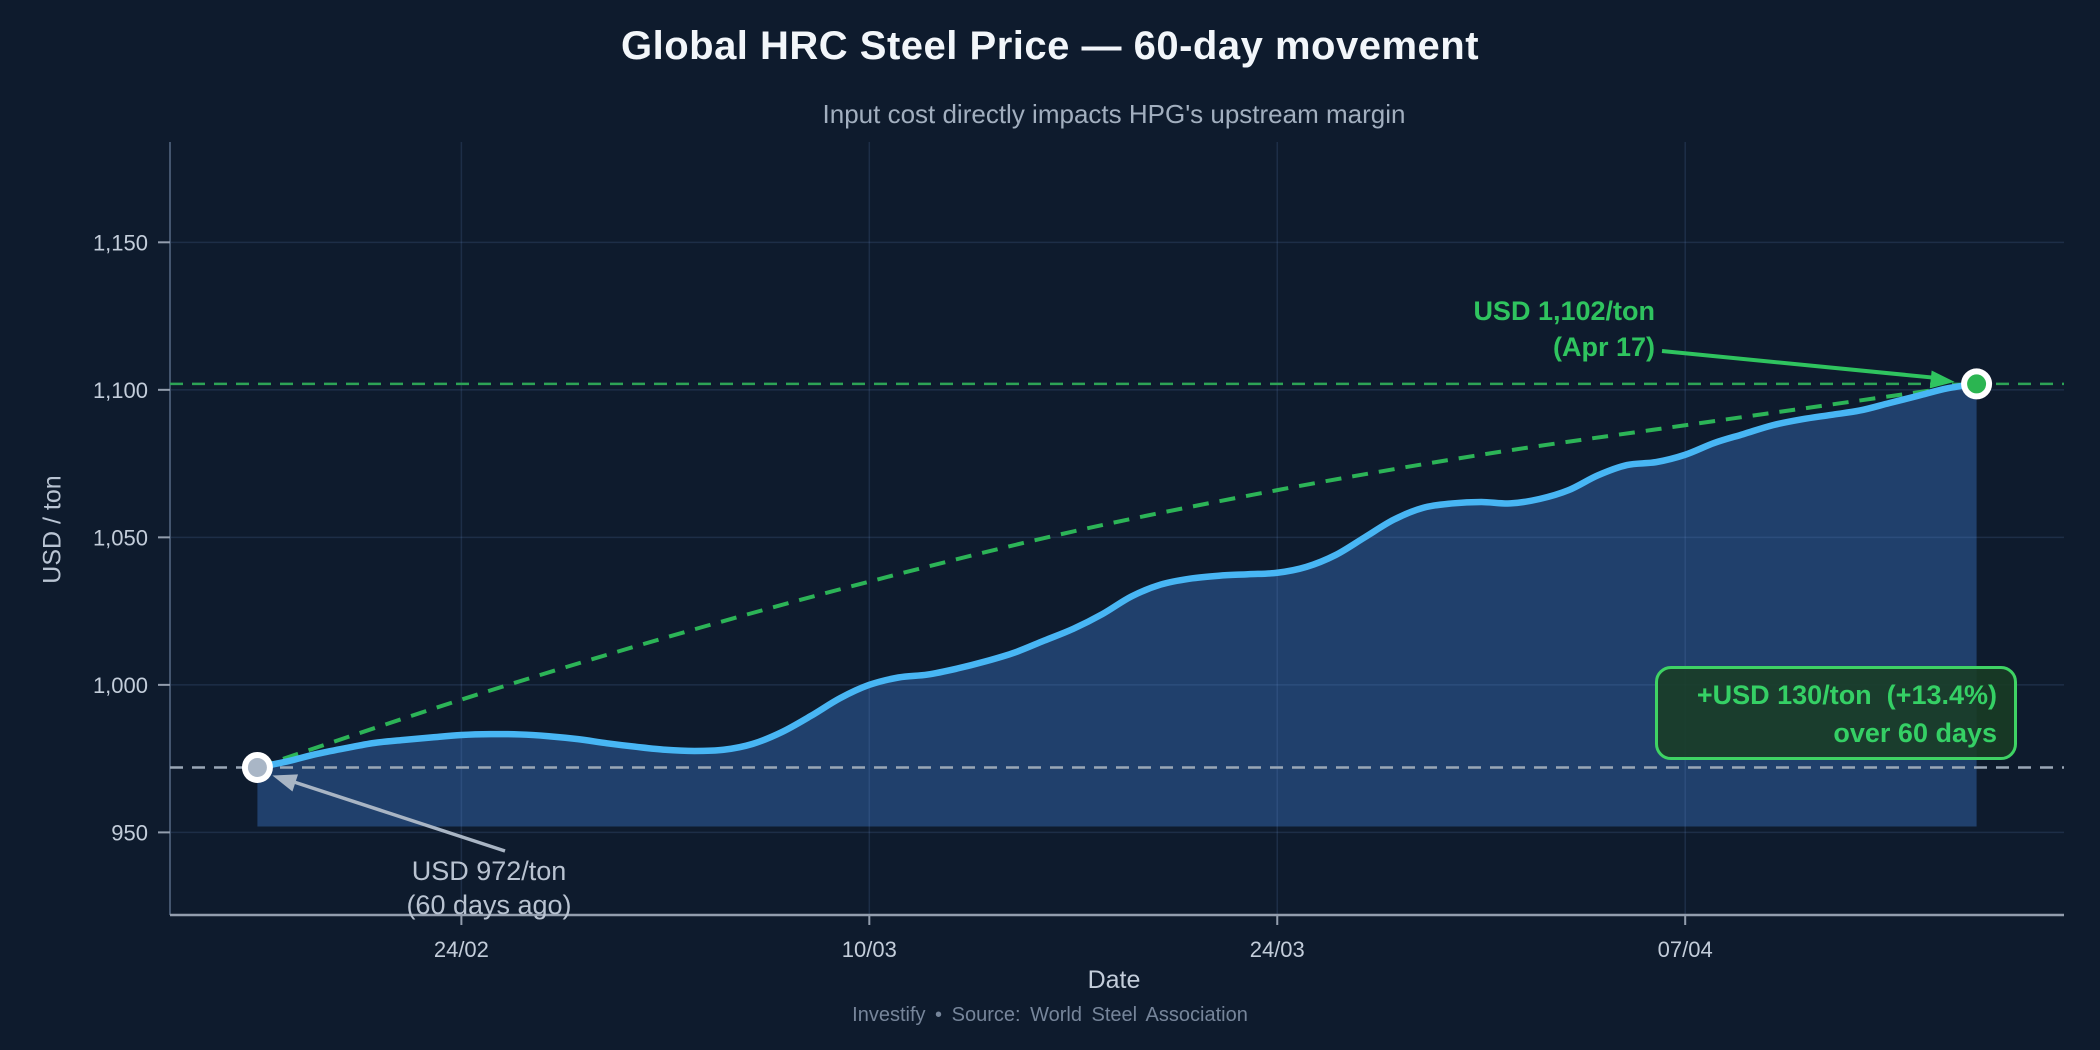  What do you see at coordinates (397, 815) in the screenshot?
I see `start-annotation-arrow-line` at bounding box center [397, 815].